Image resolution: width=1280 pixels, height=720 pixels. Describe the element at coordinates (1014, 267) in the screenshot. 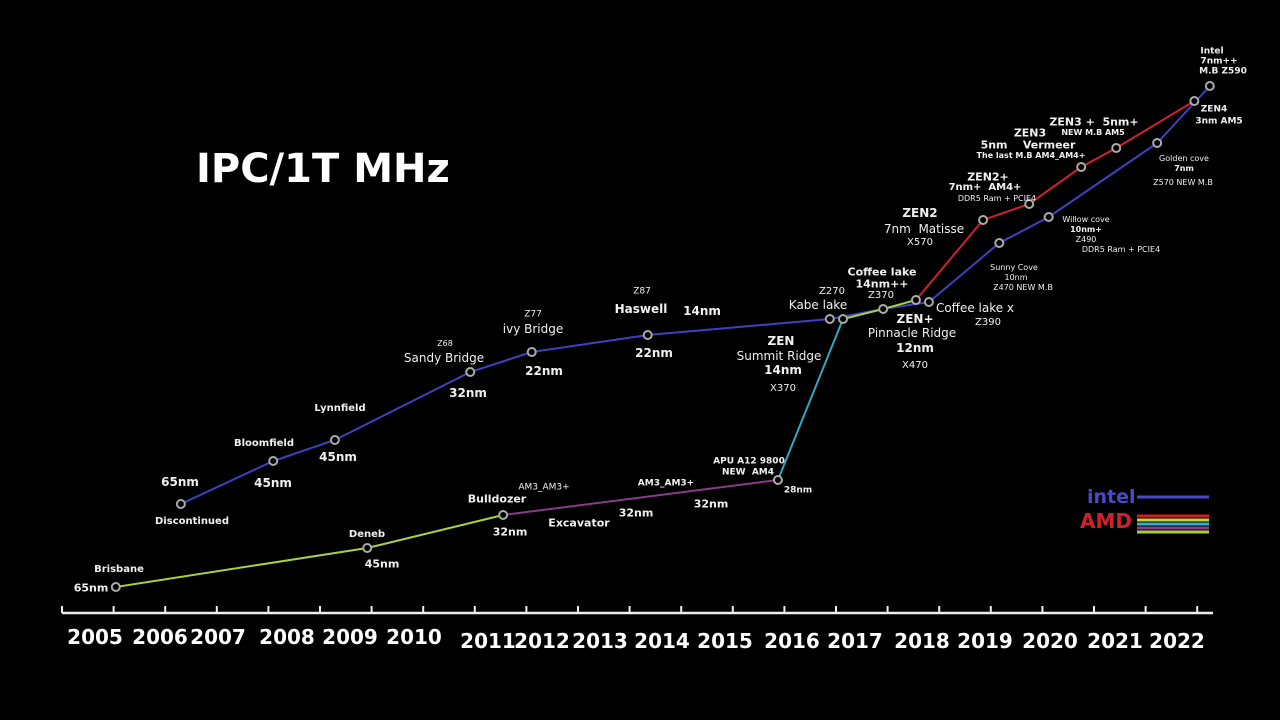

I see `data-annotation: Sunny Cove` at that location.